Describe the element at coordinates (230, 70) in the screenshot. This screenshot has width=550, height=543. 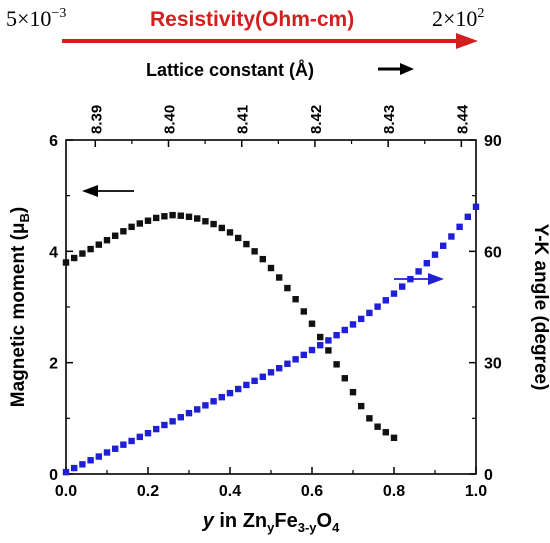
I see `lattice-label: Lattice constant (Å)` at that location.